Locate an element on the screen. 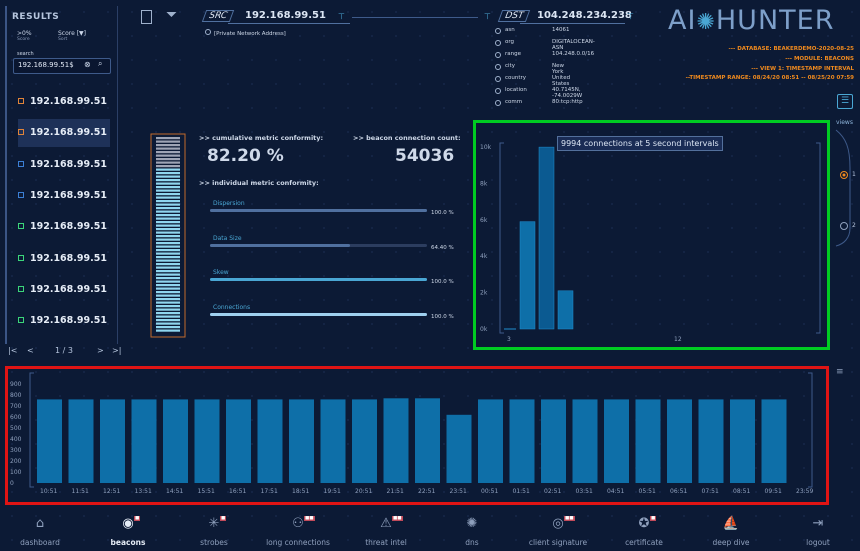  chart-menu-icon: ≡ is located at coordinates (840, 372).